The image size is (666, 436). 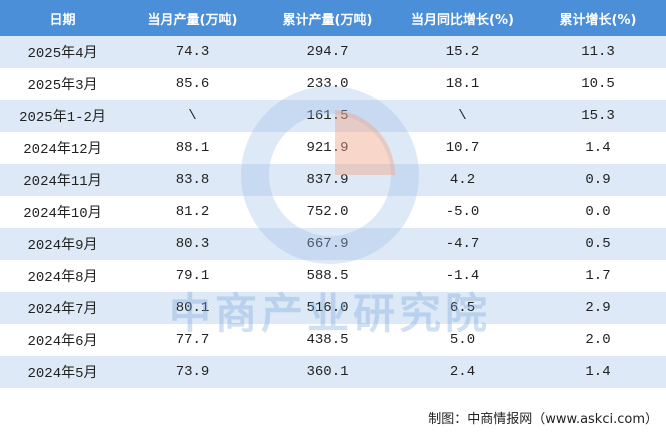 What do you see at coordinates (462, 148) in the screenshot?
I see `value-cell: 10.7` at bounding box center [462, 148].